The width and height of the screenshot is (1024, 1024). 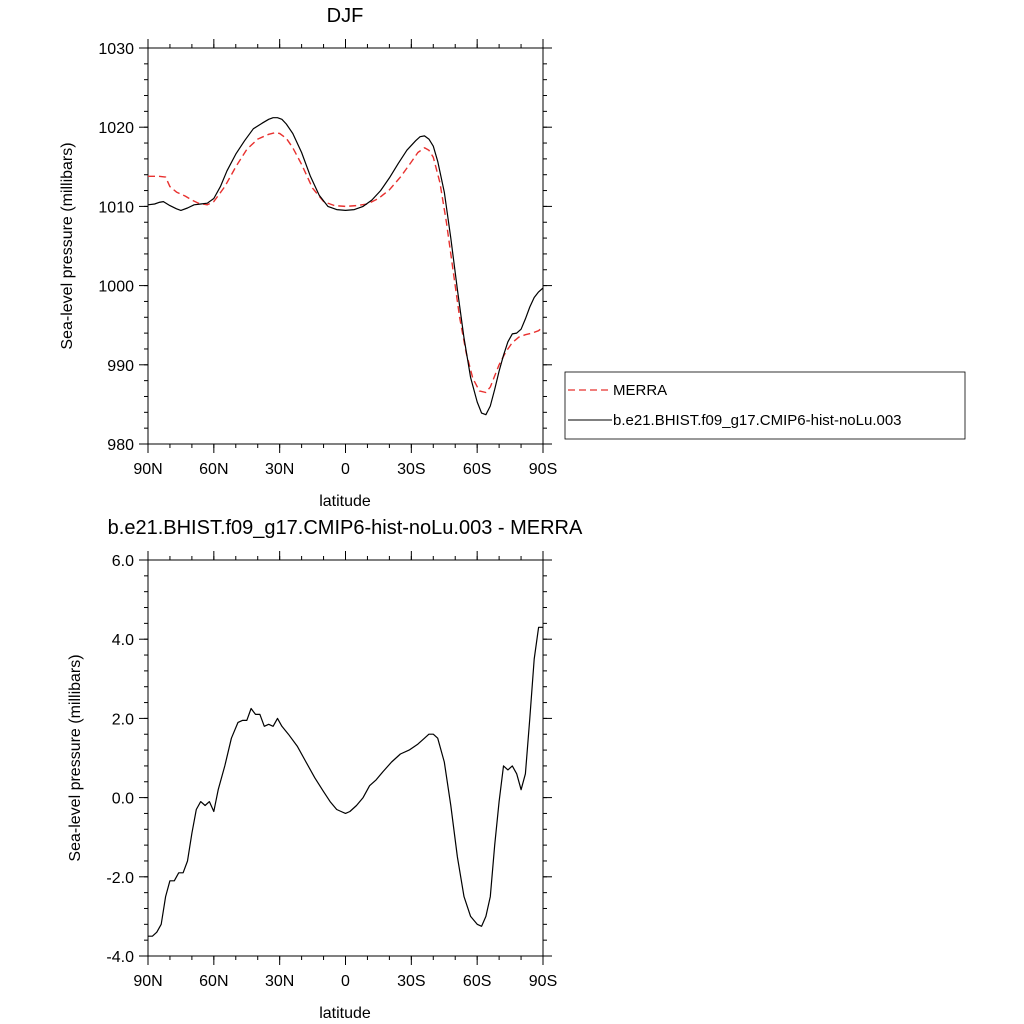 I want to click on legend-box, so click(x=765, y=405).